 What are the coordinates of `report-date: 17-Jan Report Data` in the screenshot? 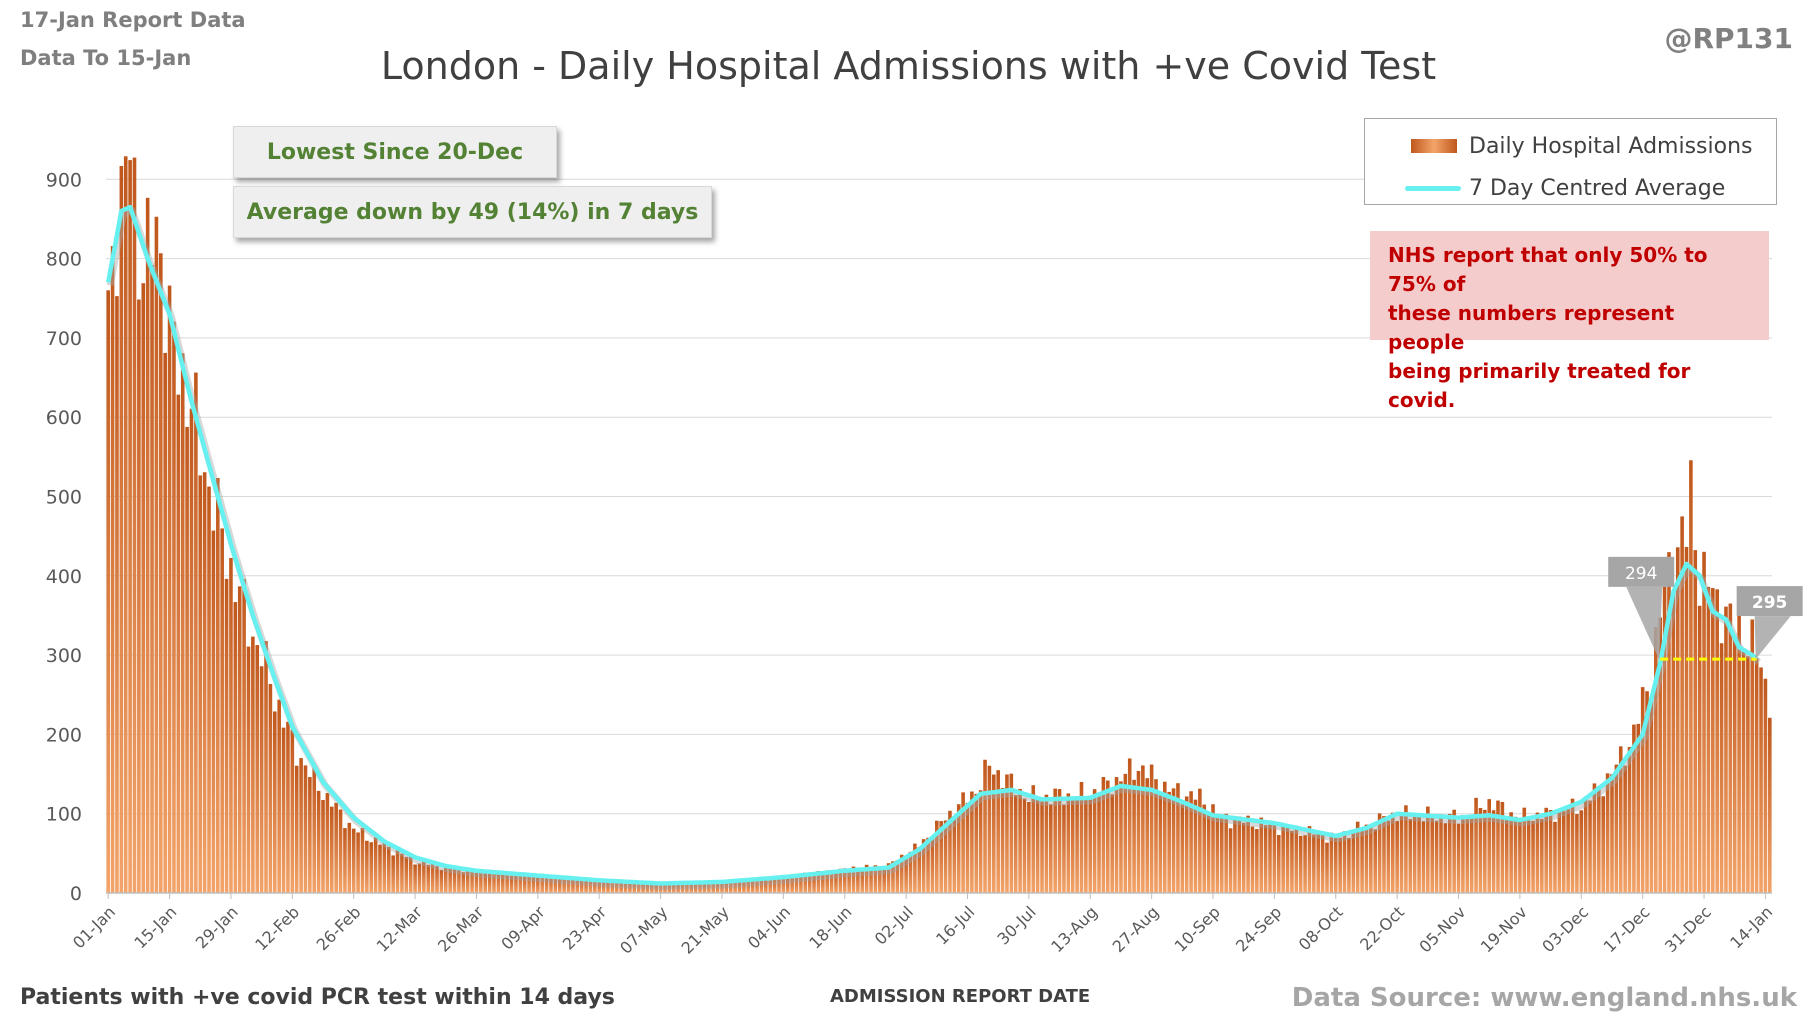 It's located at (133, 20).